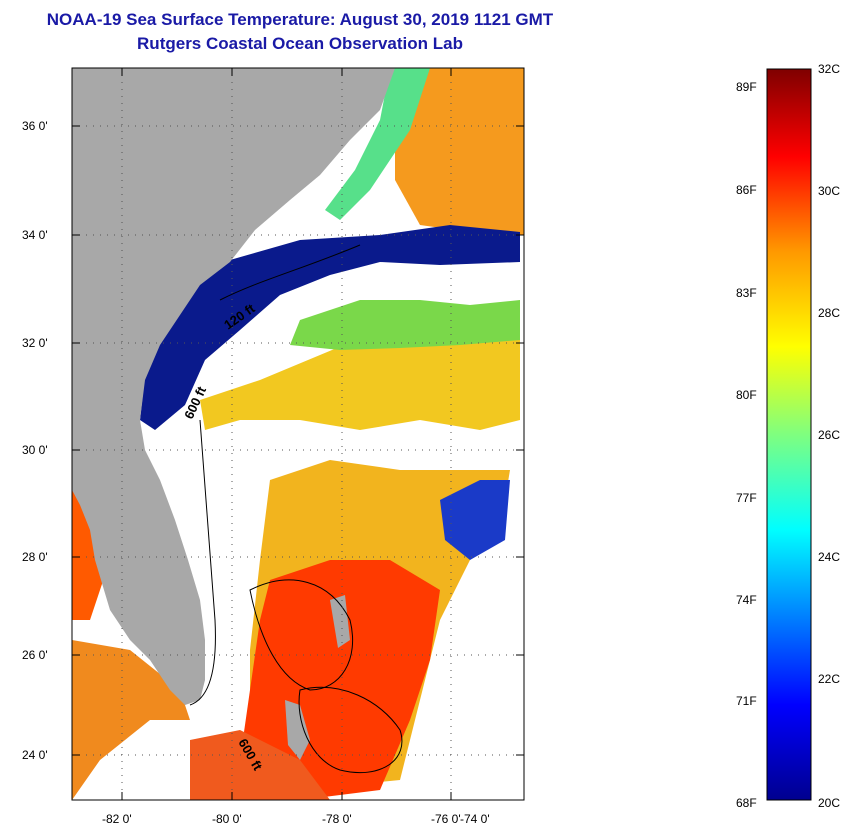 The image size is (849, 832). What do you see at coordinates (35, 235) in the screenshot?
I see `lat-label: 34 0'` at bounding box center [35, 235].